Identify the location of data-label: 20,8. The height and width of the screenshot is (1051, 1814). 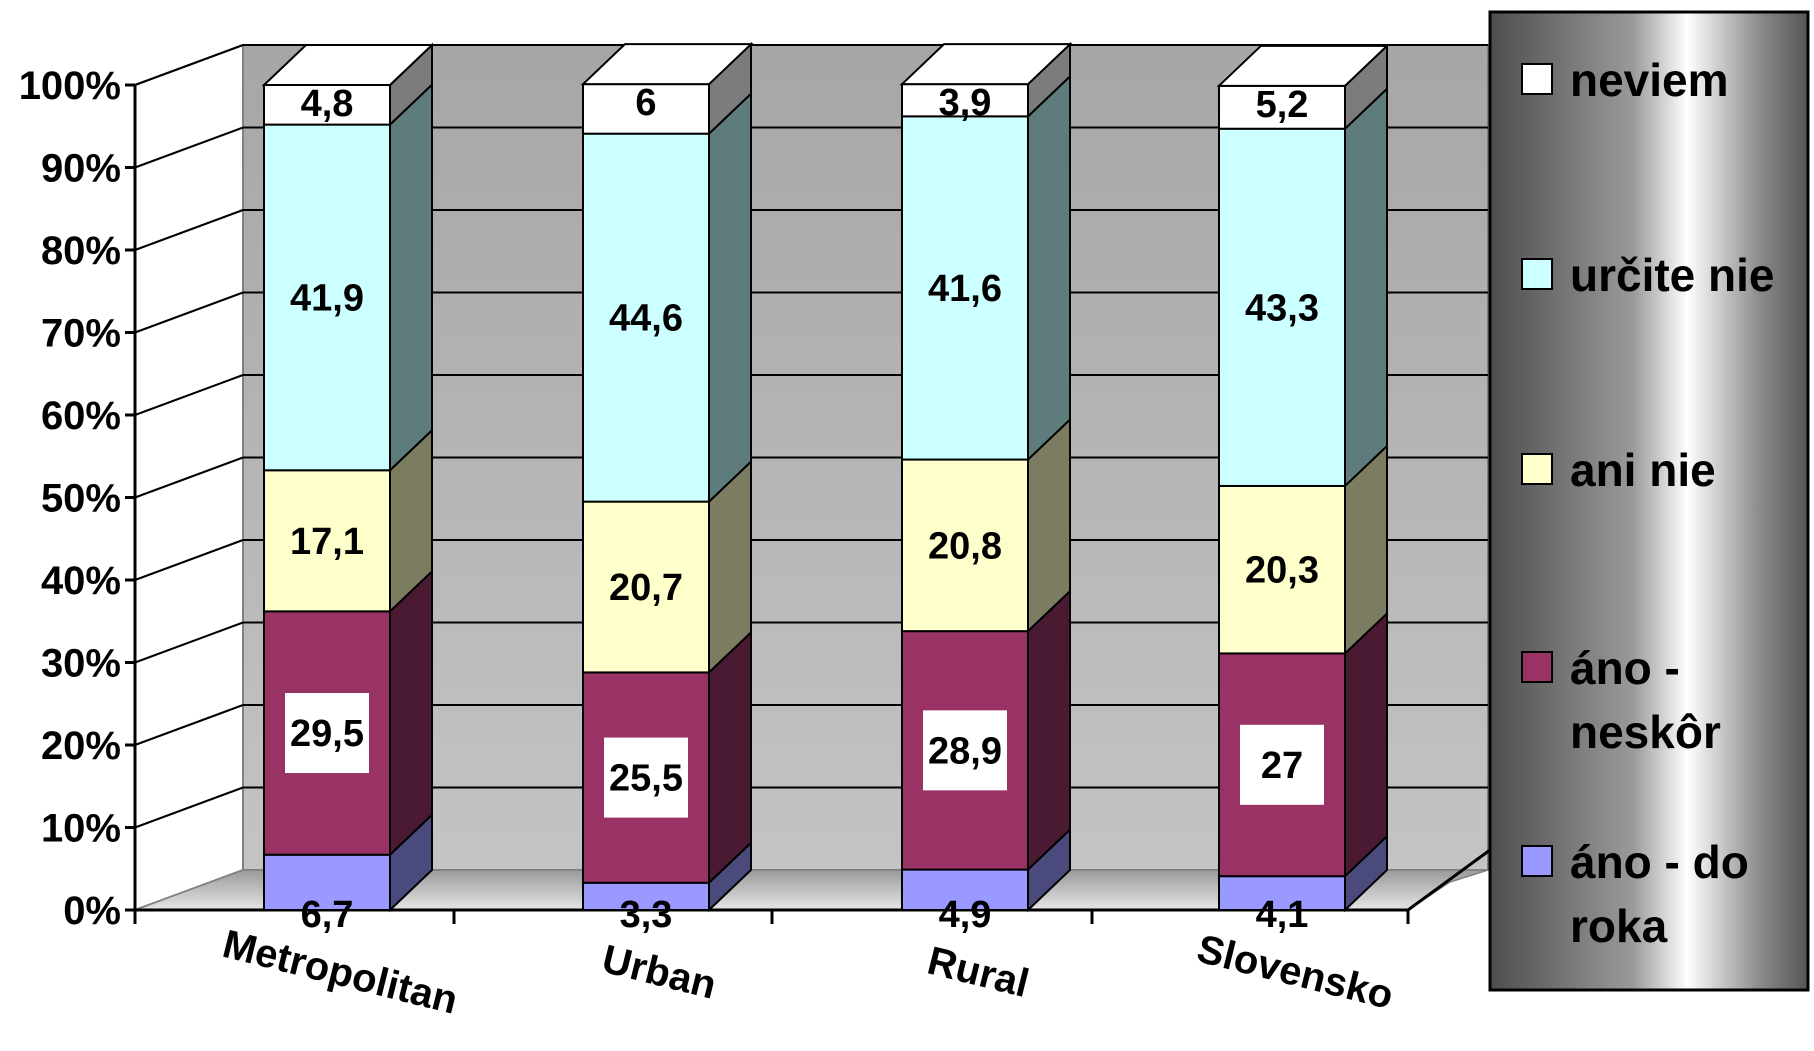
(965, 546).